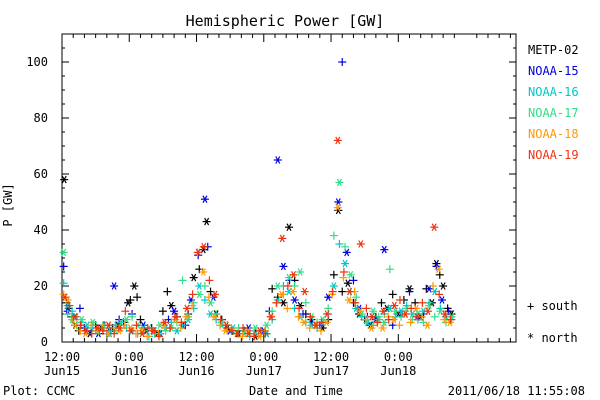 Image resolution: width=600 pixels, height=400 pixels. What do you see at coordinates (285, 21) in the screenshot?
I see `chart-title: Hemispheric Power [GW]` at bounding box center [285, 21].